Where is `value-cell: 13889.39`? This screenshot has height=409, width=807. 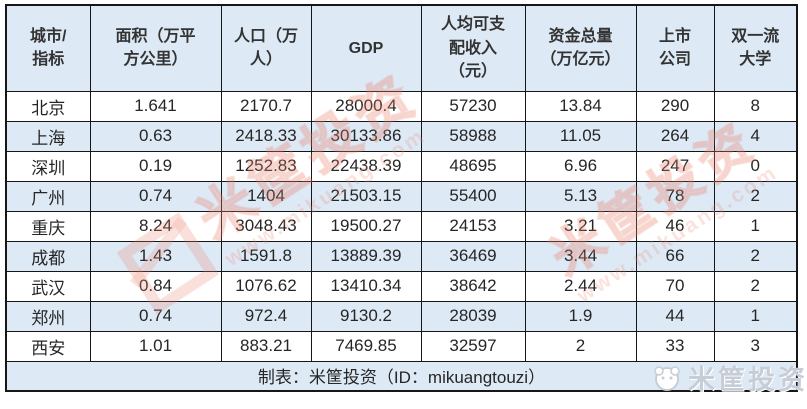
value-cell: 13889.39 is located at coordinates (366, 256).